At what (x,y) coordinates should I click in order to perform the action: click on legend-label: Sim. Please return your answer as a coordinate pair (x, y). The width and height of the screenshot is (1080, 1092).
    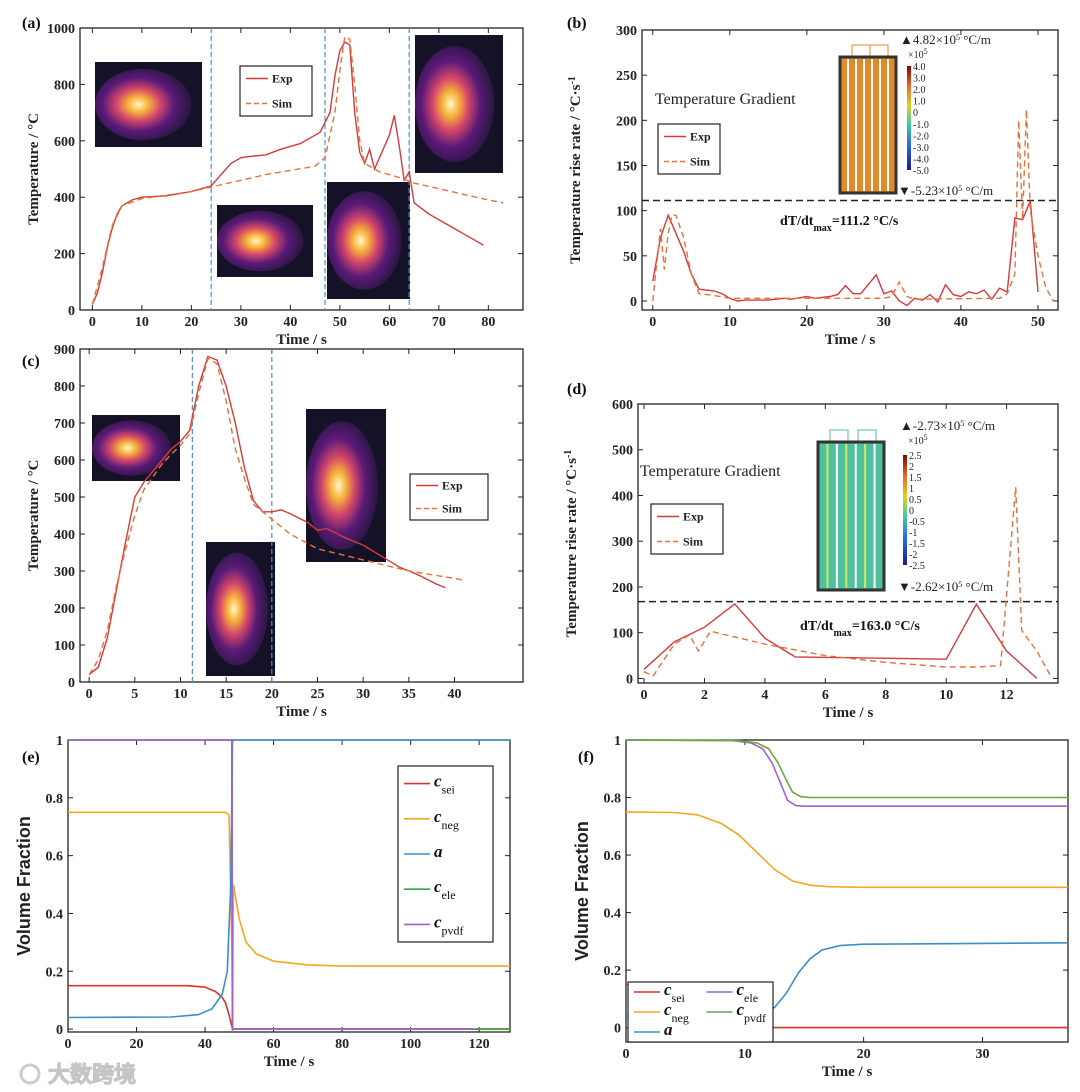
    Looking at the image, I should click on (693, 542).